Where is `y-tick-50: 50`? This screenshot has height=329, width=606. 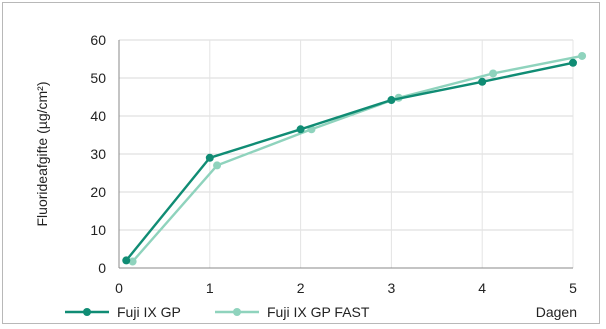 y-tick-50: 50 is located at coordinates (98, 78).